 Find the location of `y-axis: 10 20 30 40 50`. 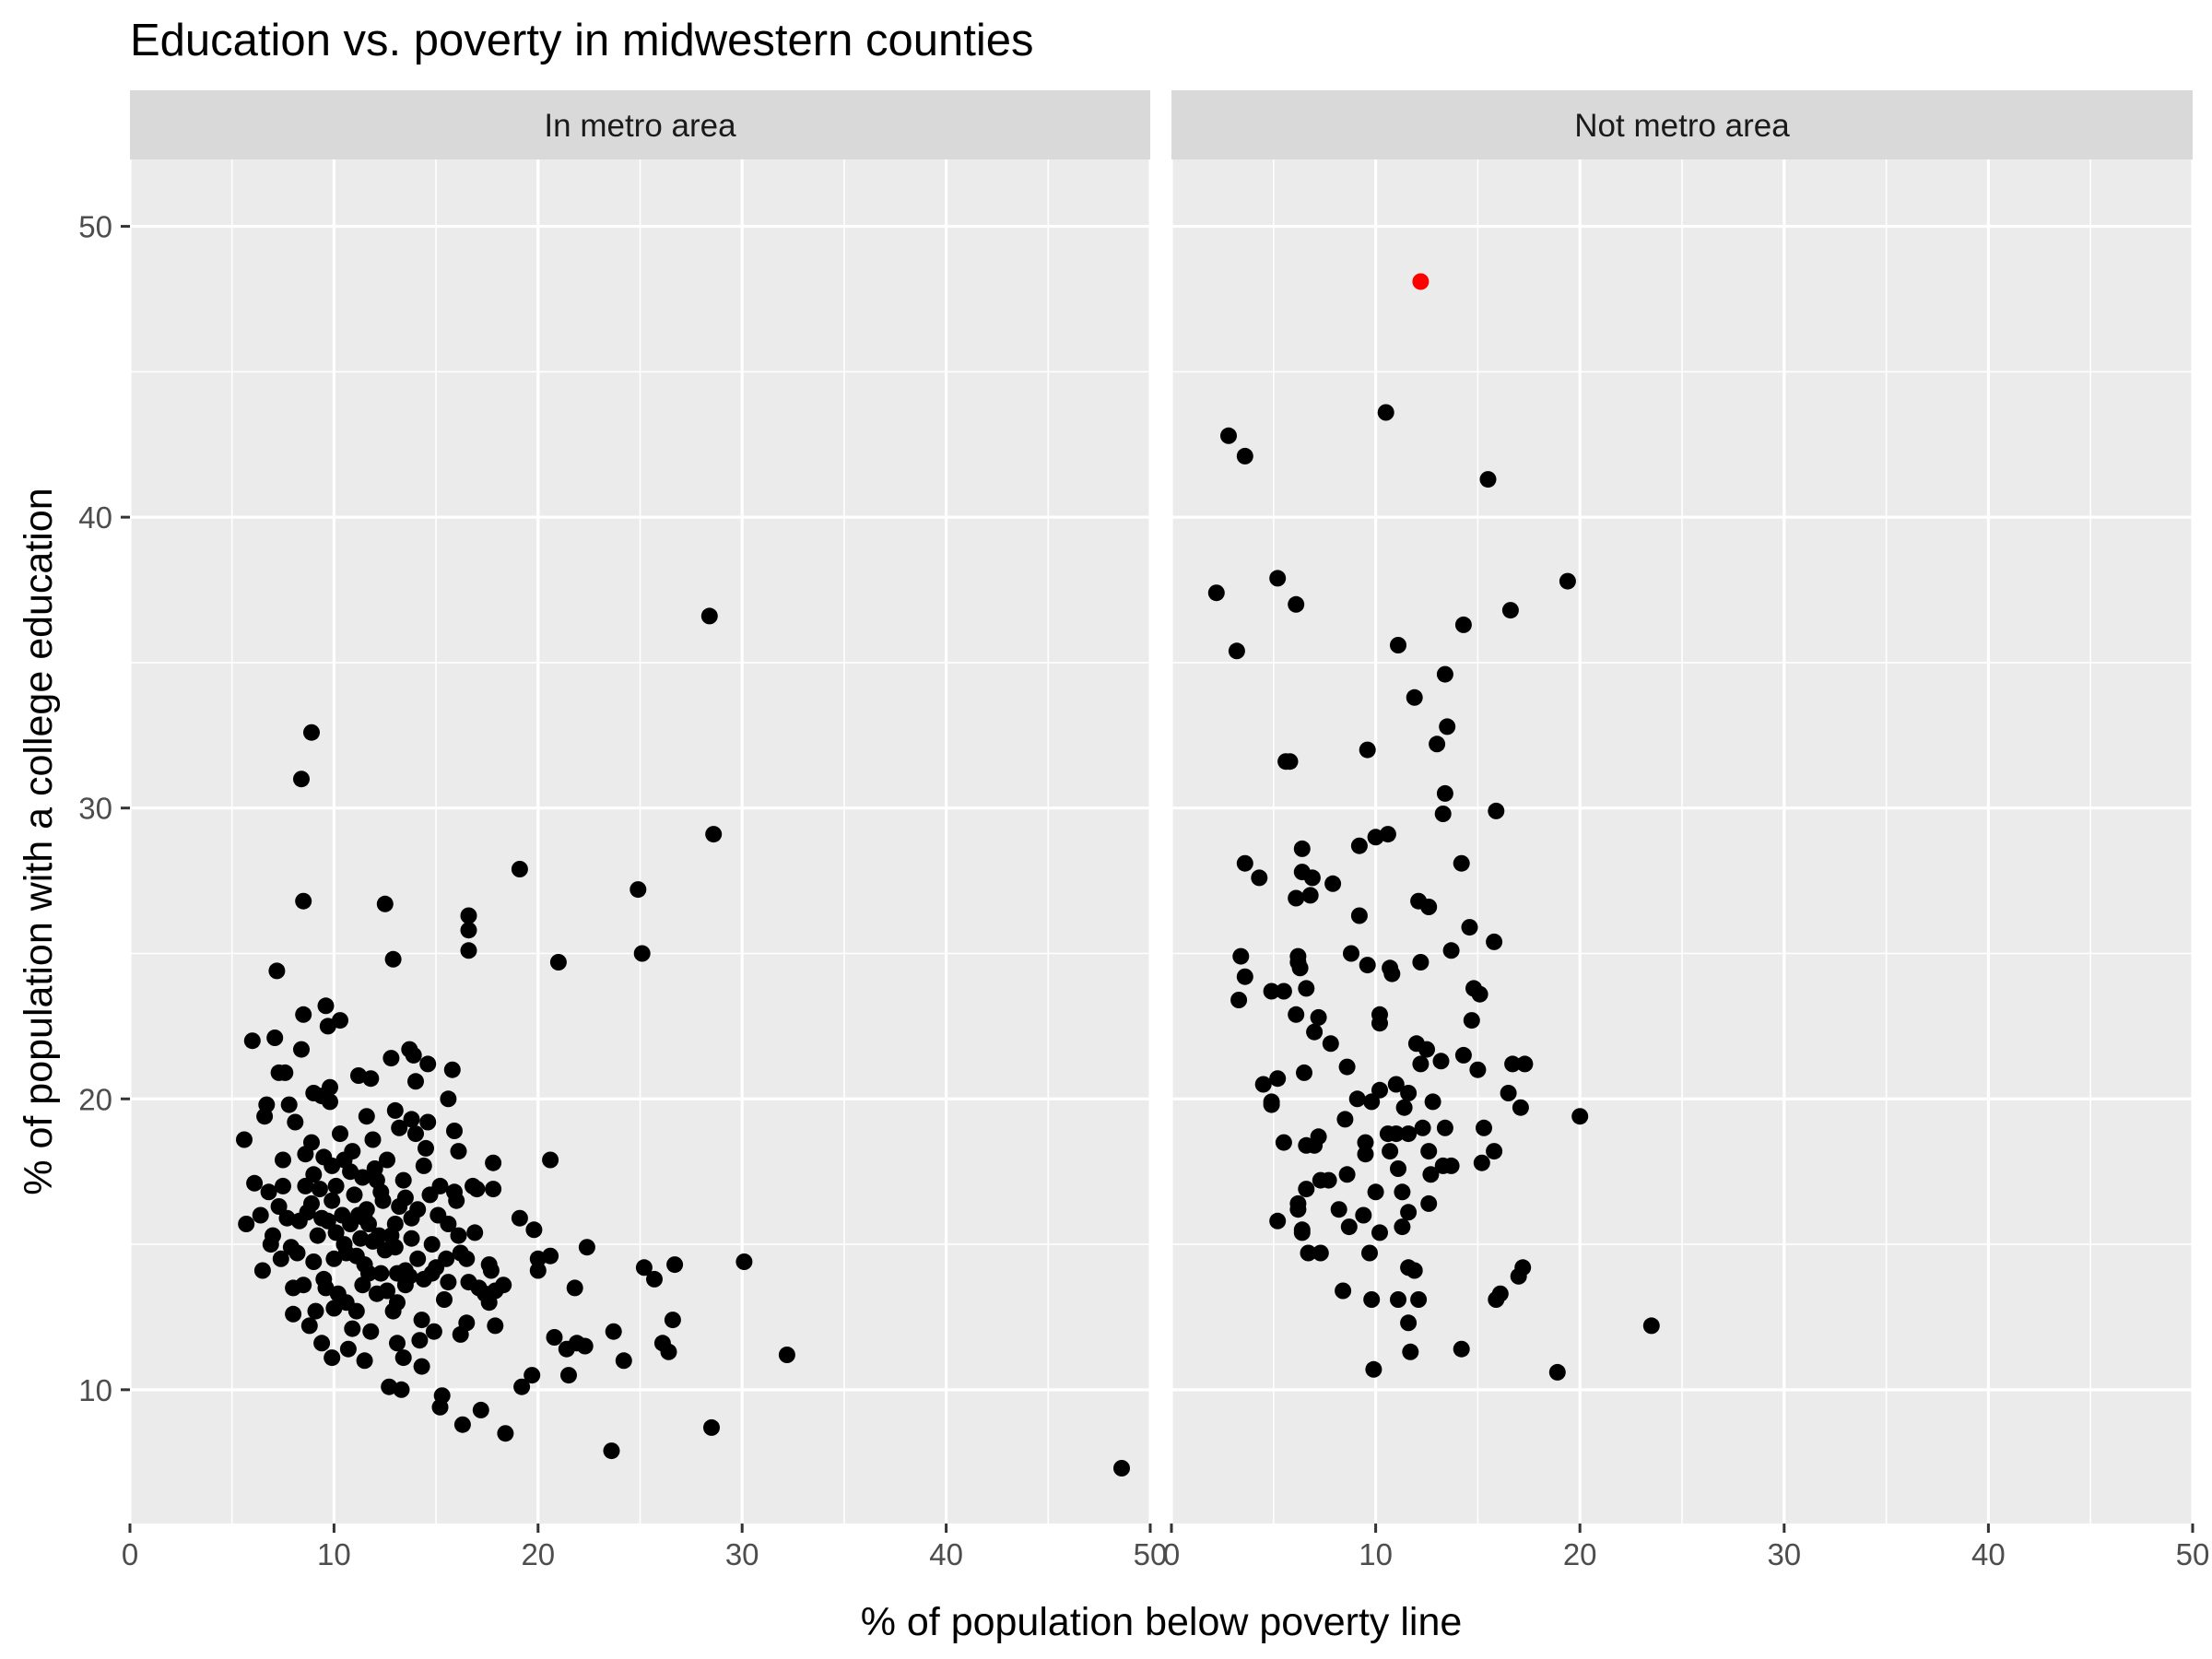

y-axis: 10 20 30 40 50 is located at coordinates (104, 808).